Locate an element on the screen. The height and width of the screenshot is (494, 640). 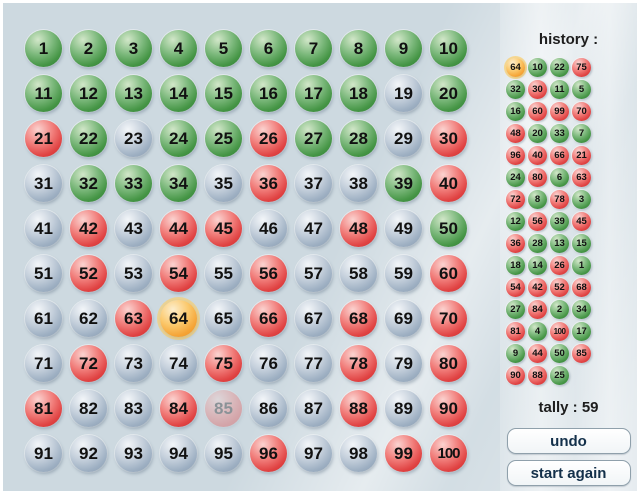
board-ball-92: 92 is located at coordinates (88, 453).